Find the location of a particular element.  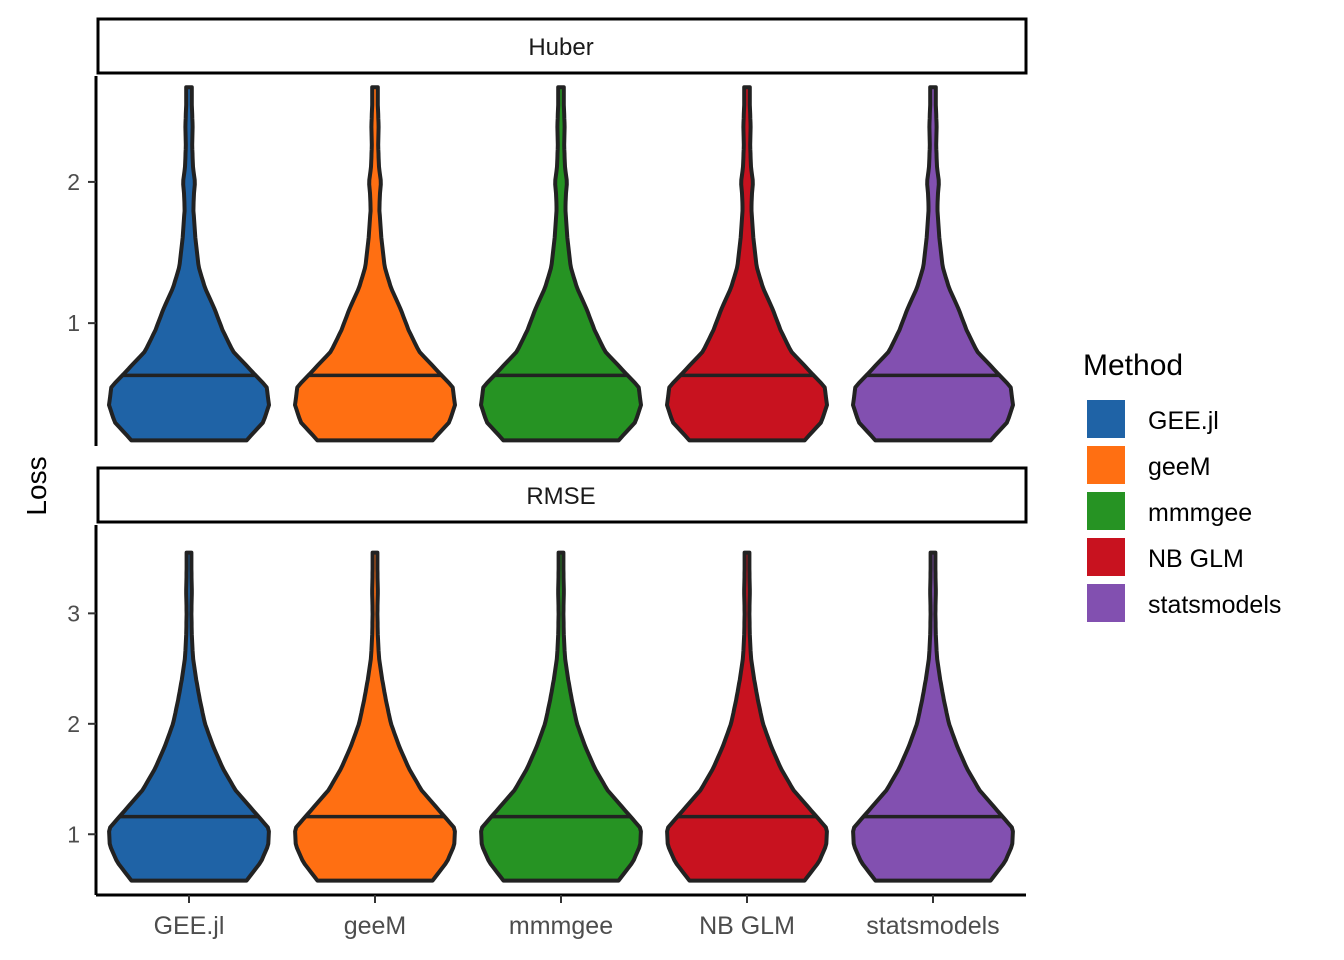

strip-label: RMSE is located at coordinates (560, 496).